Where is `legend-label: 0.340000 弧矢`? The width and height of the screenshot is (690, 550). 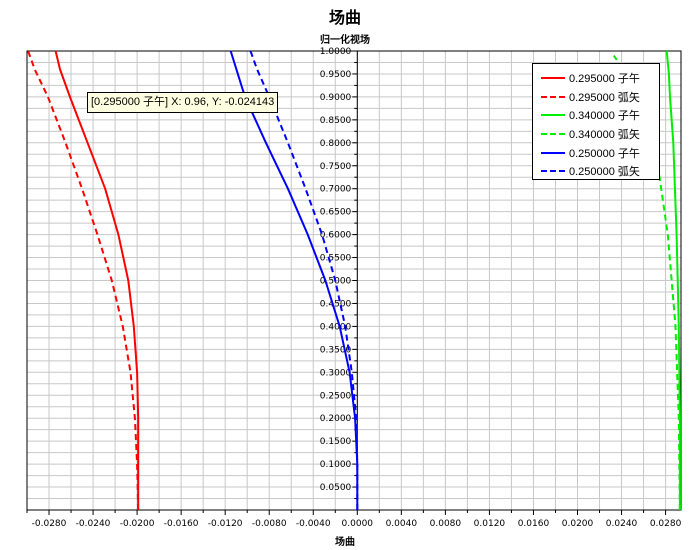 legend-label: 0.340000 弧矢 is located at coordinates (604, 135).